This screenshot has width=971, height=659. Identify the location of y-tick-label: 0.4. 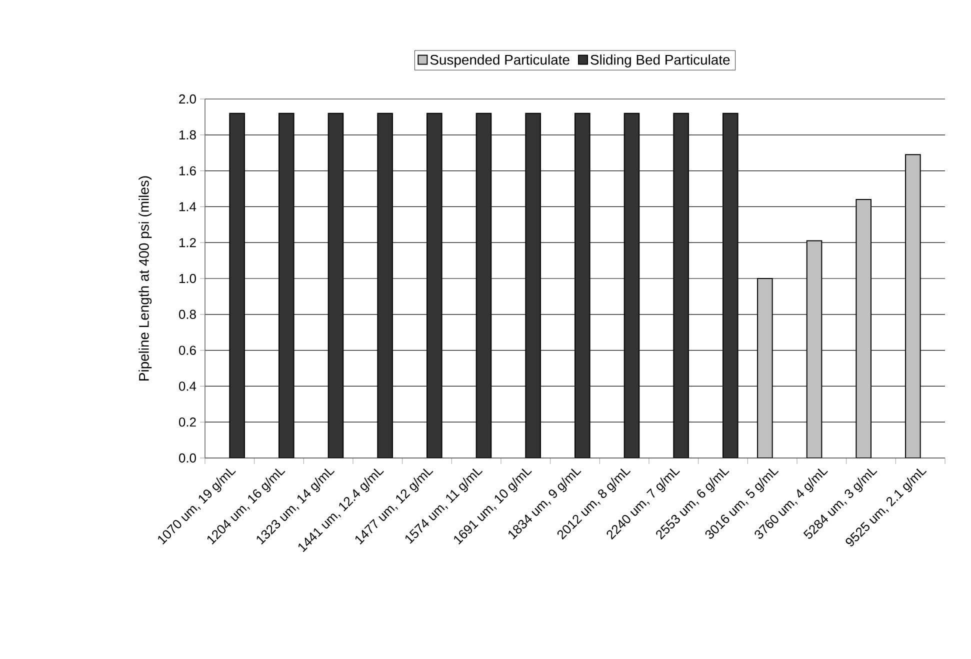
(187, 386).